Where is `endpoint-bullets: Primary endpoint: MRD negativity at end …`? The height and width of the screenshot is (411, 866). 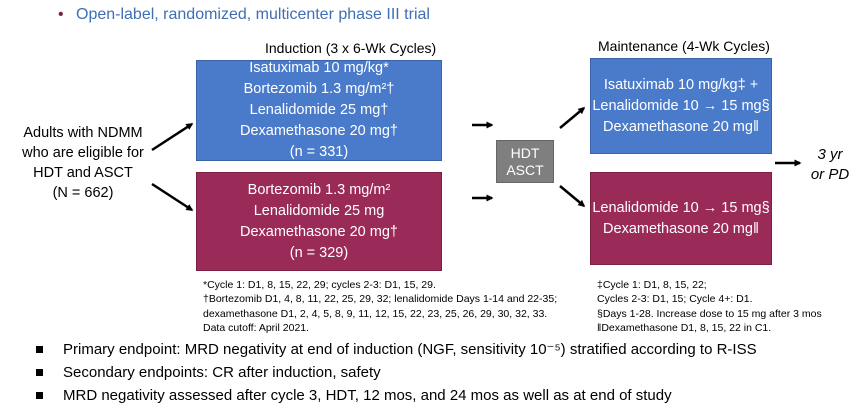 endpoint-bullets: Primary endpoint: MRD negativity at end … is located at coordinates (396, 372).